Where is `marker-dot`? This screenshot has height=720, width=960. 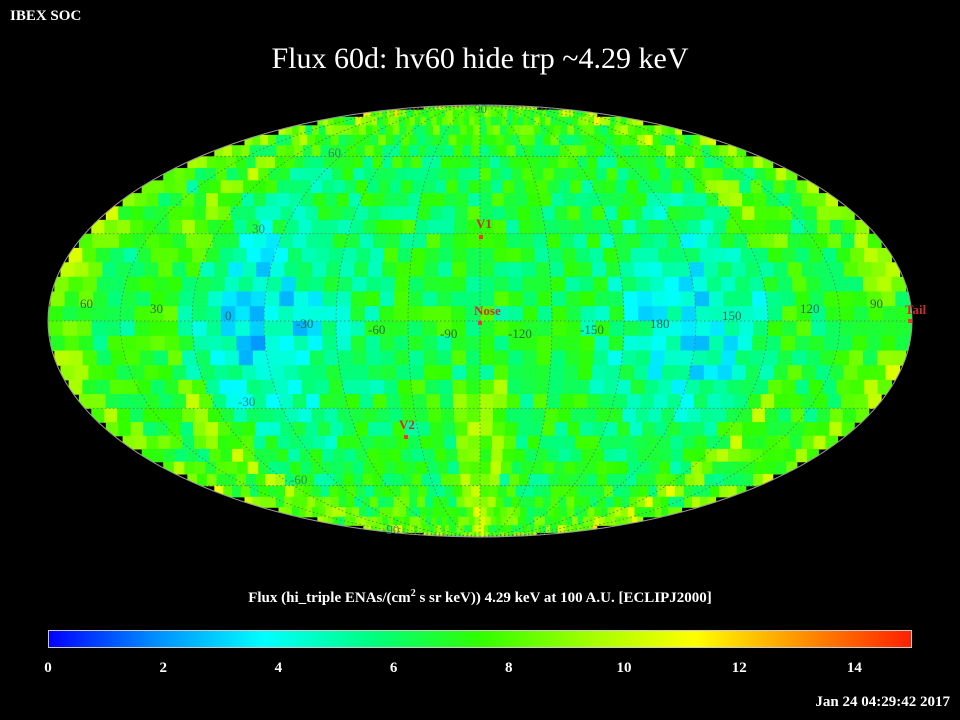 marker-dot is located at coordinates (480, 323).